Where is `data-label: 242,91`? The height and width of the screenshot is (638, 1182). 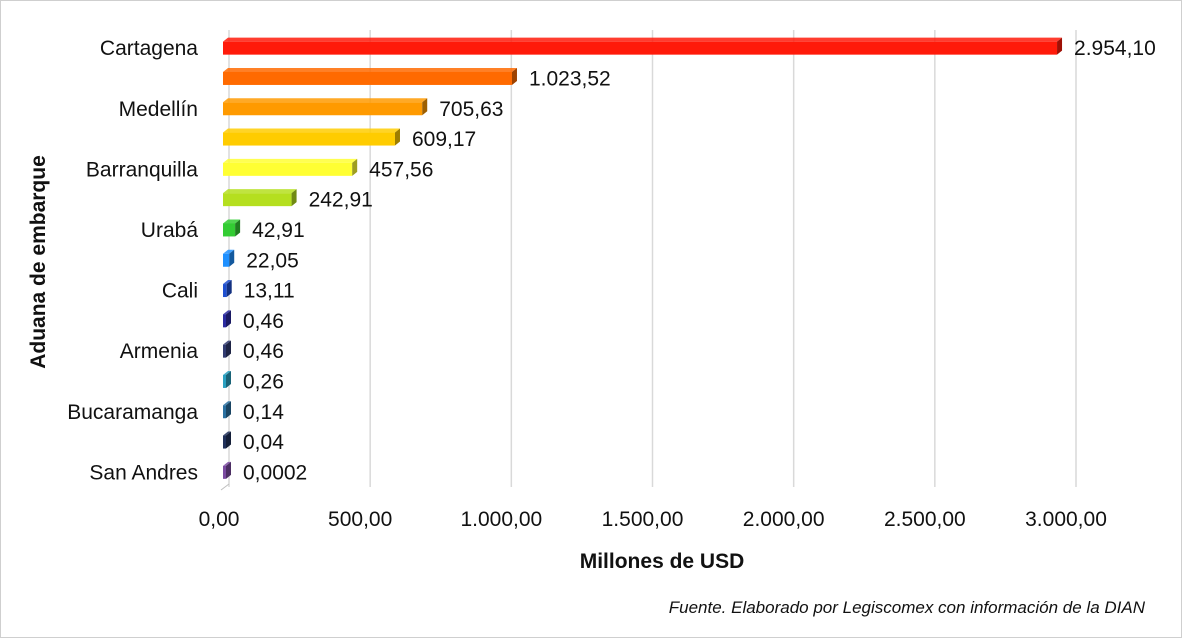
data-label: 242,91 is located at coordinates (341, 200).